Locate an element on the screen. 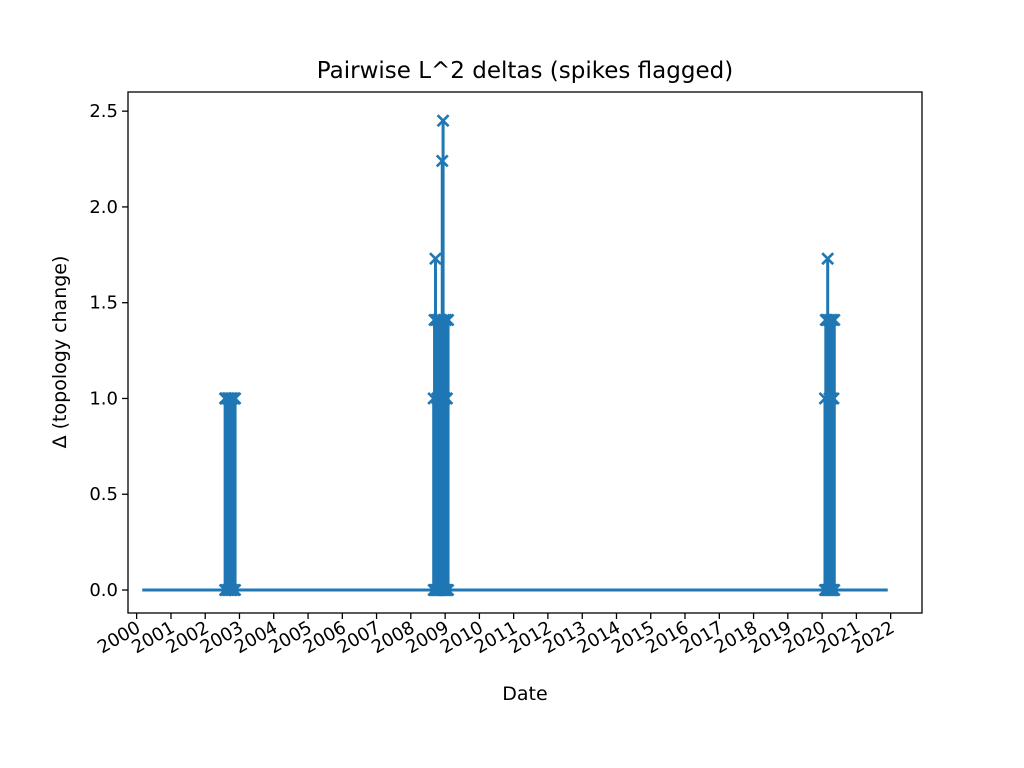 The height and width of the screenshot is (768, 1024). x-axis-label: Date is located at coordinates (524, 694).